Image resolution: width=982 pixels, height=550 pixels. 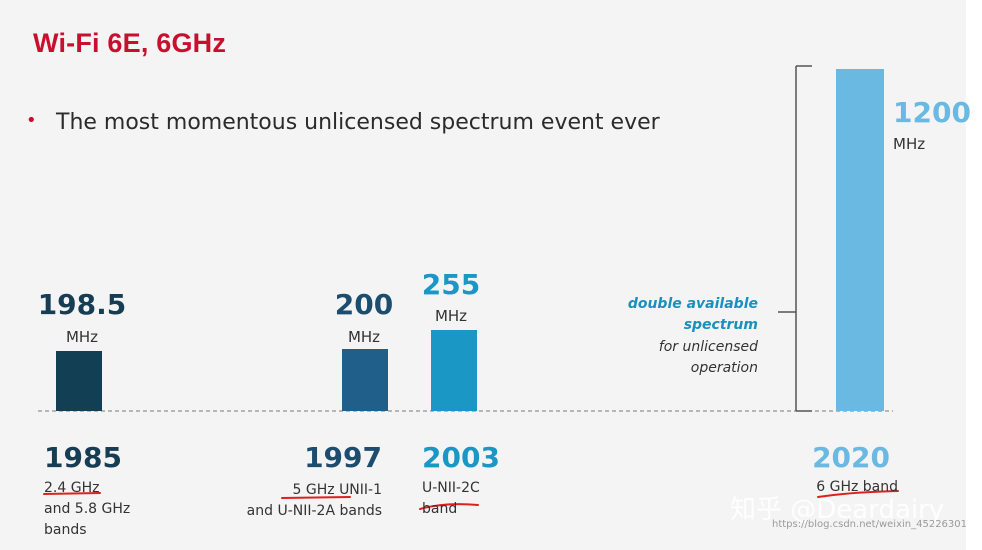 What do you see at coordinates (451, 284) in the screenshot?
I see `value-label-2003: 255` at bounding box center [451, 284].